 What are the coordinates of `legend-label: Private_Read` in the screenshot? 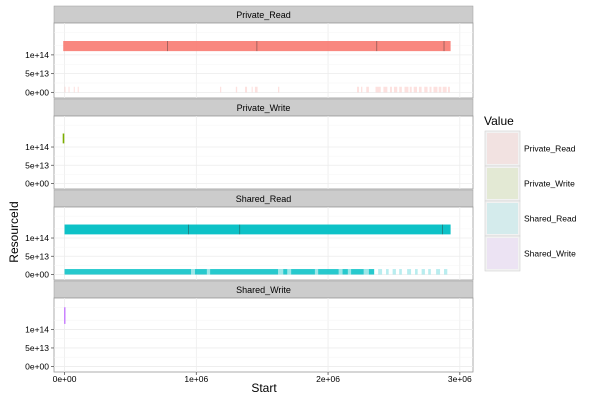 It's located at (550, 149).